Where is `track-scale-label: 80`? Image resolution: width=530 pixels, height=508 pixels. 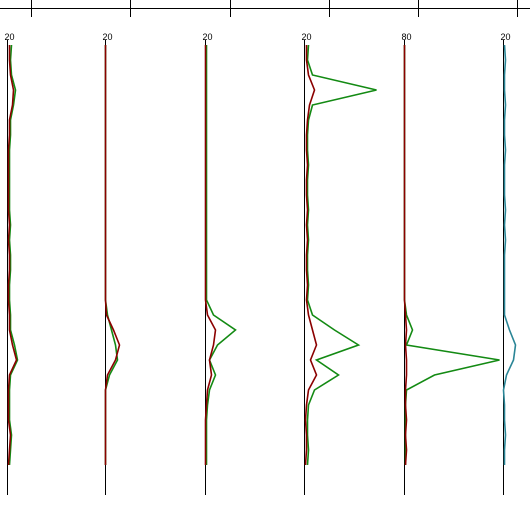
track-scale-label: 80 is located at coordinates (406, 37).